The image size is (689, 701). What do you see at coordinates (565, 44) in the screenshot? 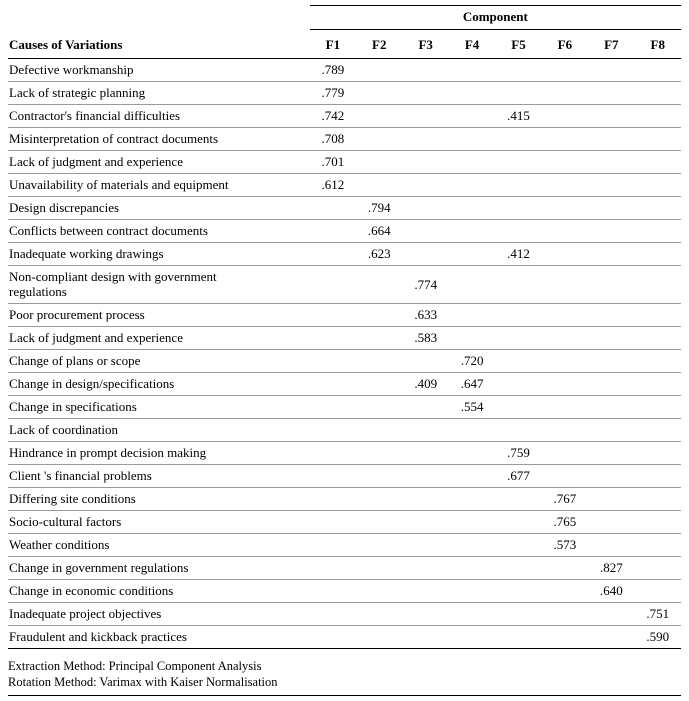
I see `column-header-f6: F6` at bounding box center [565, 44].